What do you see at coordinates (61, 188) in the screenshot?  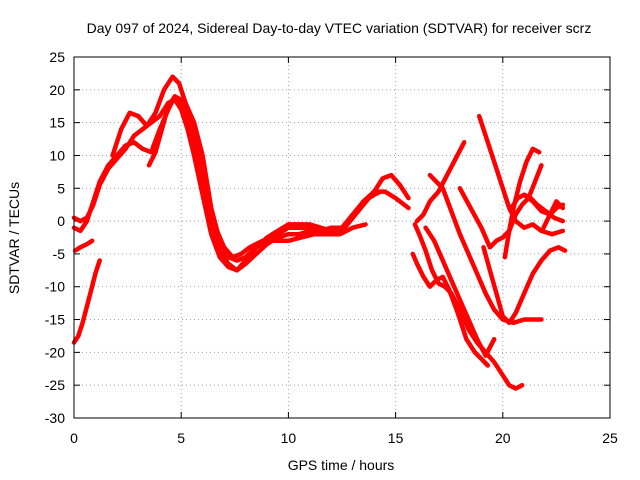 I see `y-tick-label: 5` at bounding box center [61, 188].